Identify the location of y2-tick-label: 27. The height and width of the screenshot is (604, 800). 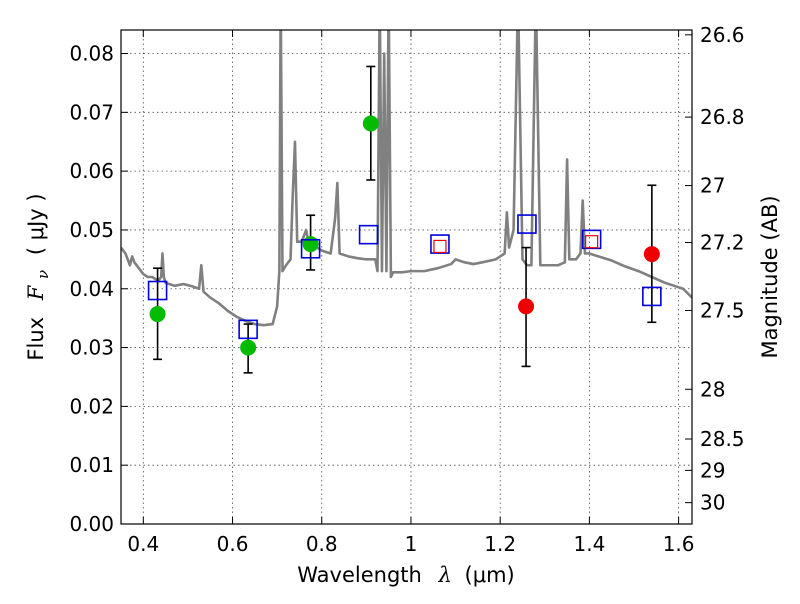
(712, 186).